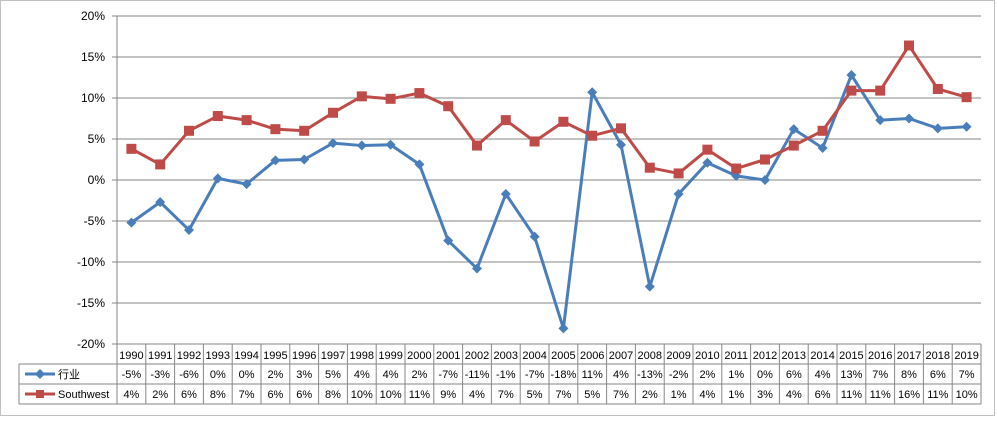  Describe the element at coordinates (506, 356) in the screenshot. I see `x-tick-label: 2003` at that location.